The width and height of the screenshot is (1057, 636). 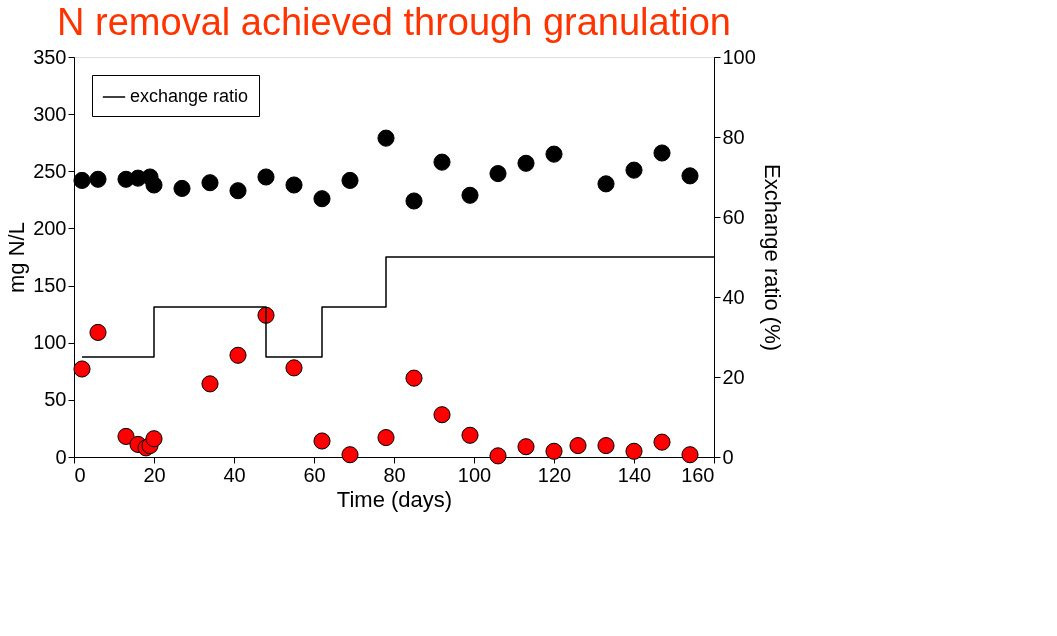 What do you see at coordinates (55, 399) in the screenshot?
I see `y-tick-label: 50` at bounding box center [55, 399].